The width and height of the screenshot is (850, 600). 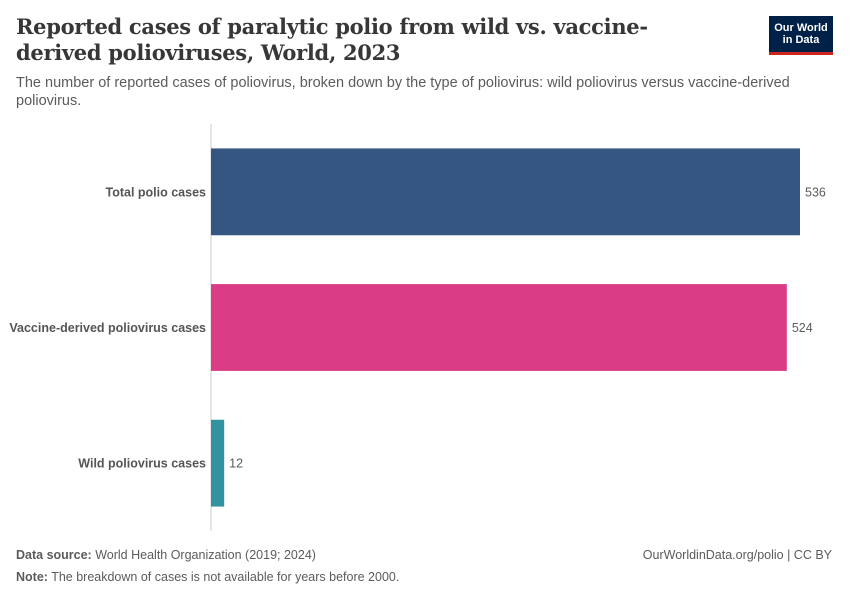 I want to click on category-label: Vaccine-derived poliovirus cases, so click(x=107, y=328).